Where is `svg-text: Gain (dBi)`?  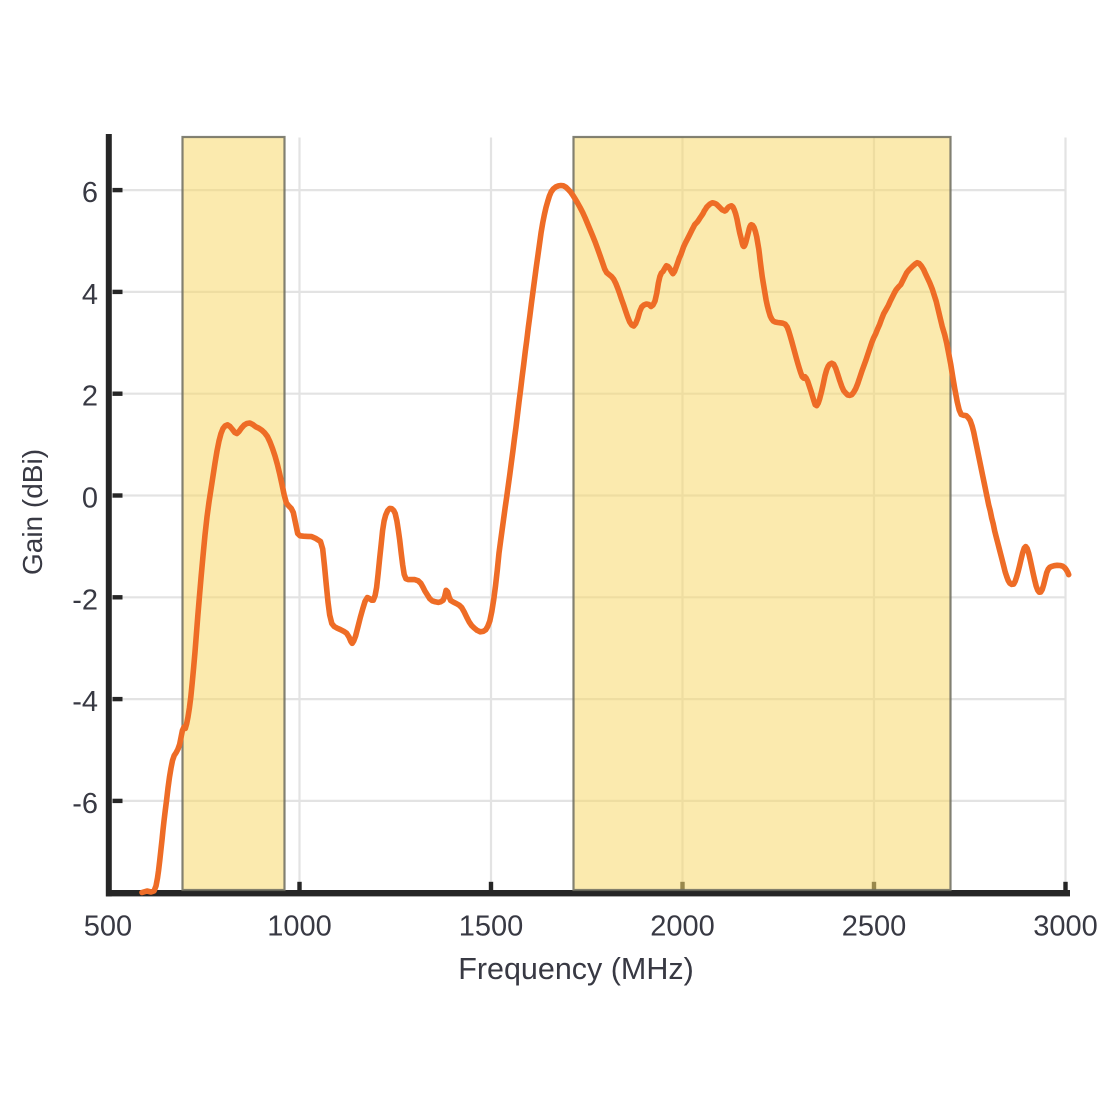
svg-text: Gain (dBi) is located at coordinates (32, 512).